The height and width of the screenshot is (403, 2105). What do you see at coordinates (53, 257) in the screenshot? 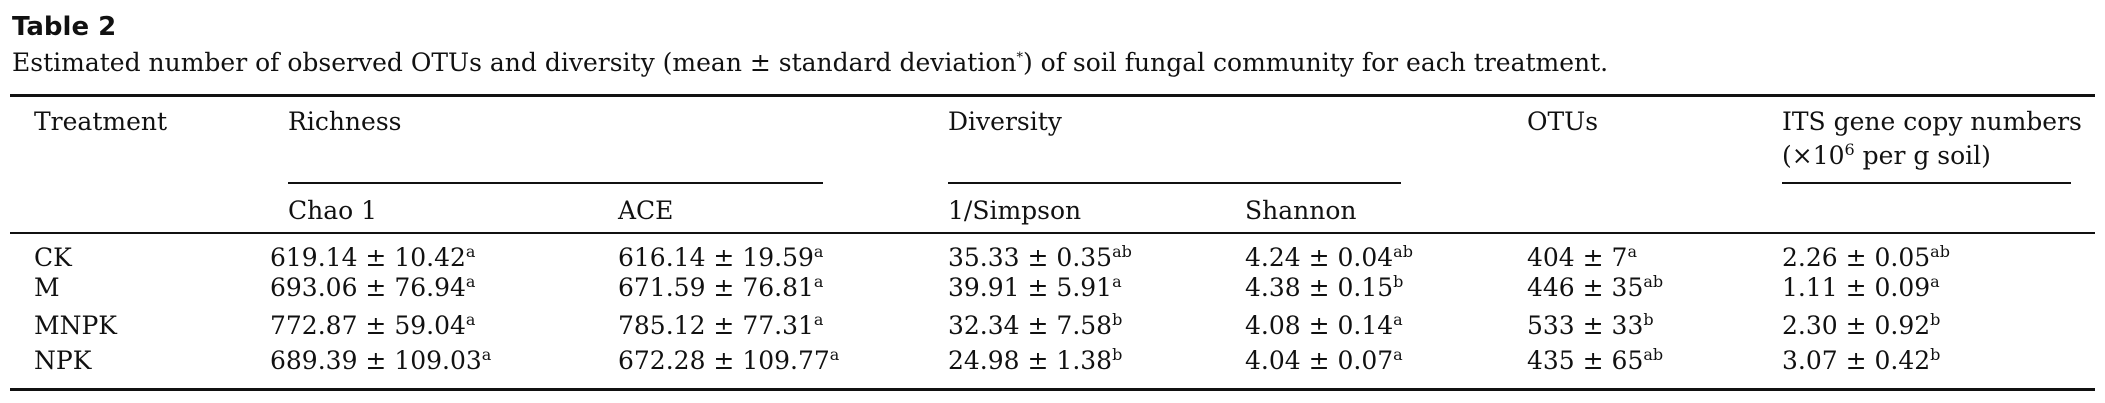
I see `cell-treatment: CK` at bounding box center [53, 257].